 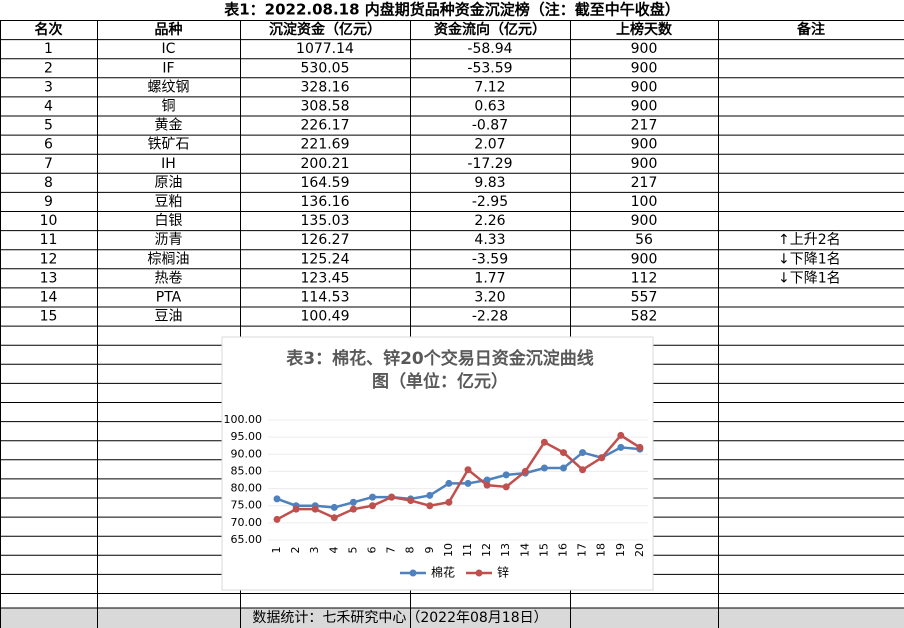 What do you see at coordinates (563, 550) in the screenshot?
I see `x-tick-label: 16` at bounding box center [563, 550].